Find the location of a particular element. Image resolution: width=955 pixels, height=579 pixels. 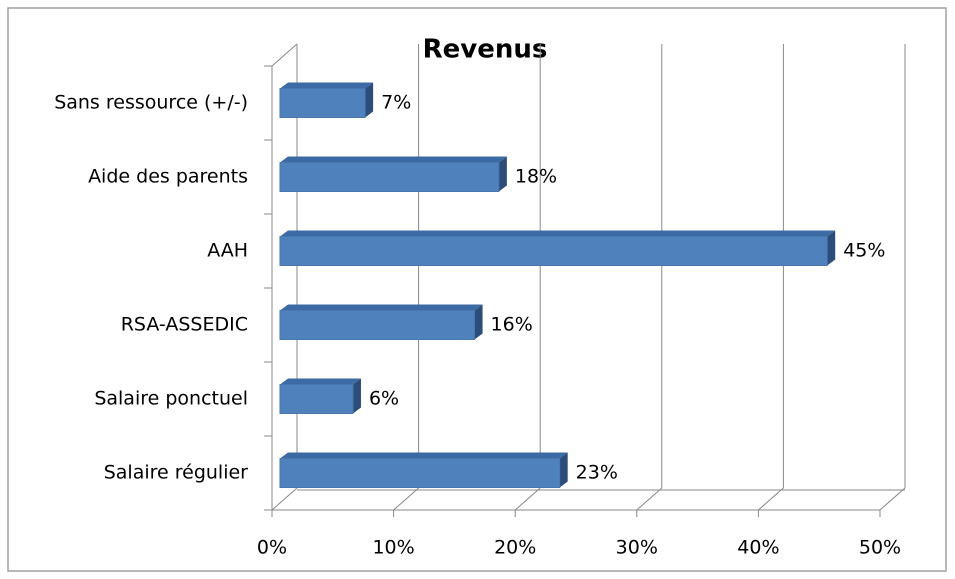

x-tick-label: 40% is located at coordinates (758, 548).